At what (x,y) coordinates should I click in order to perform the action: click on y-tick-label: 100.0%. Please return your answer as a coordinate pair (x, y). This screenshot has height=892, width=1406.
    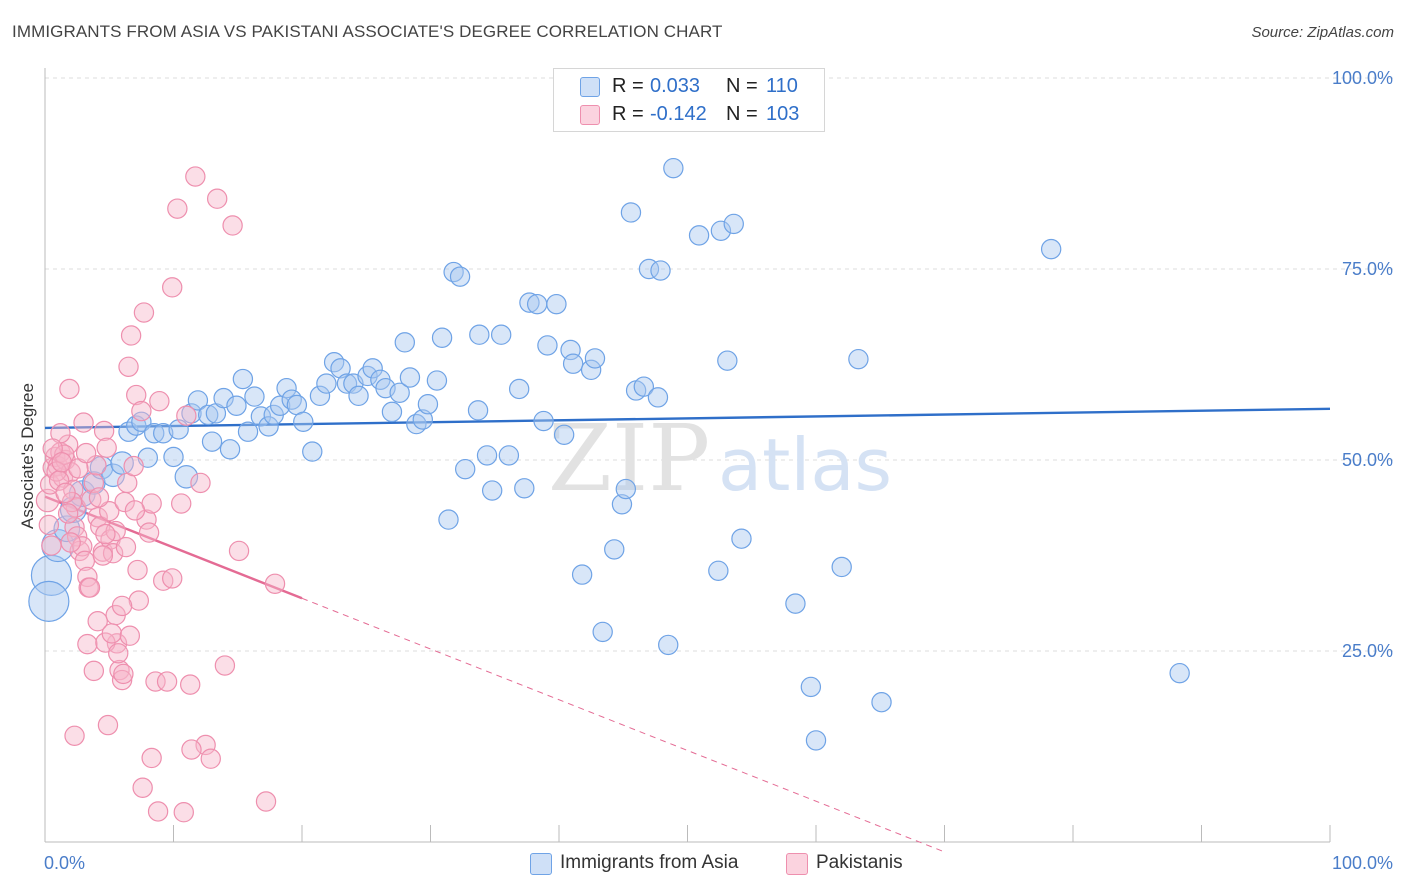
    Looking at the image, I should click on (1362, 78).